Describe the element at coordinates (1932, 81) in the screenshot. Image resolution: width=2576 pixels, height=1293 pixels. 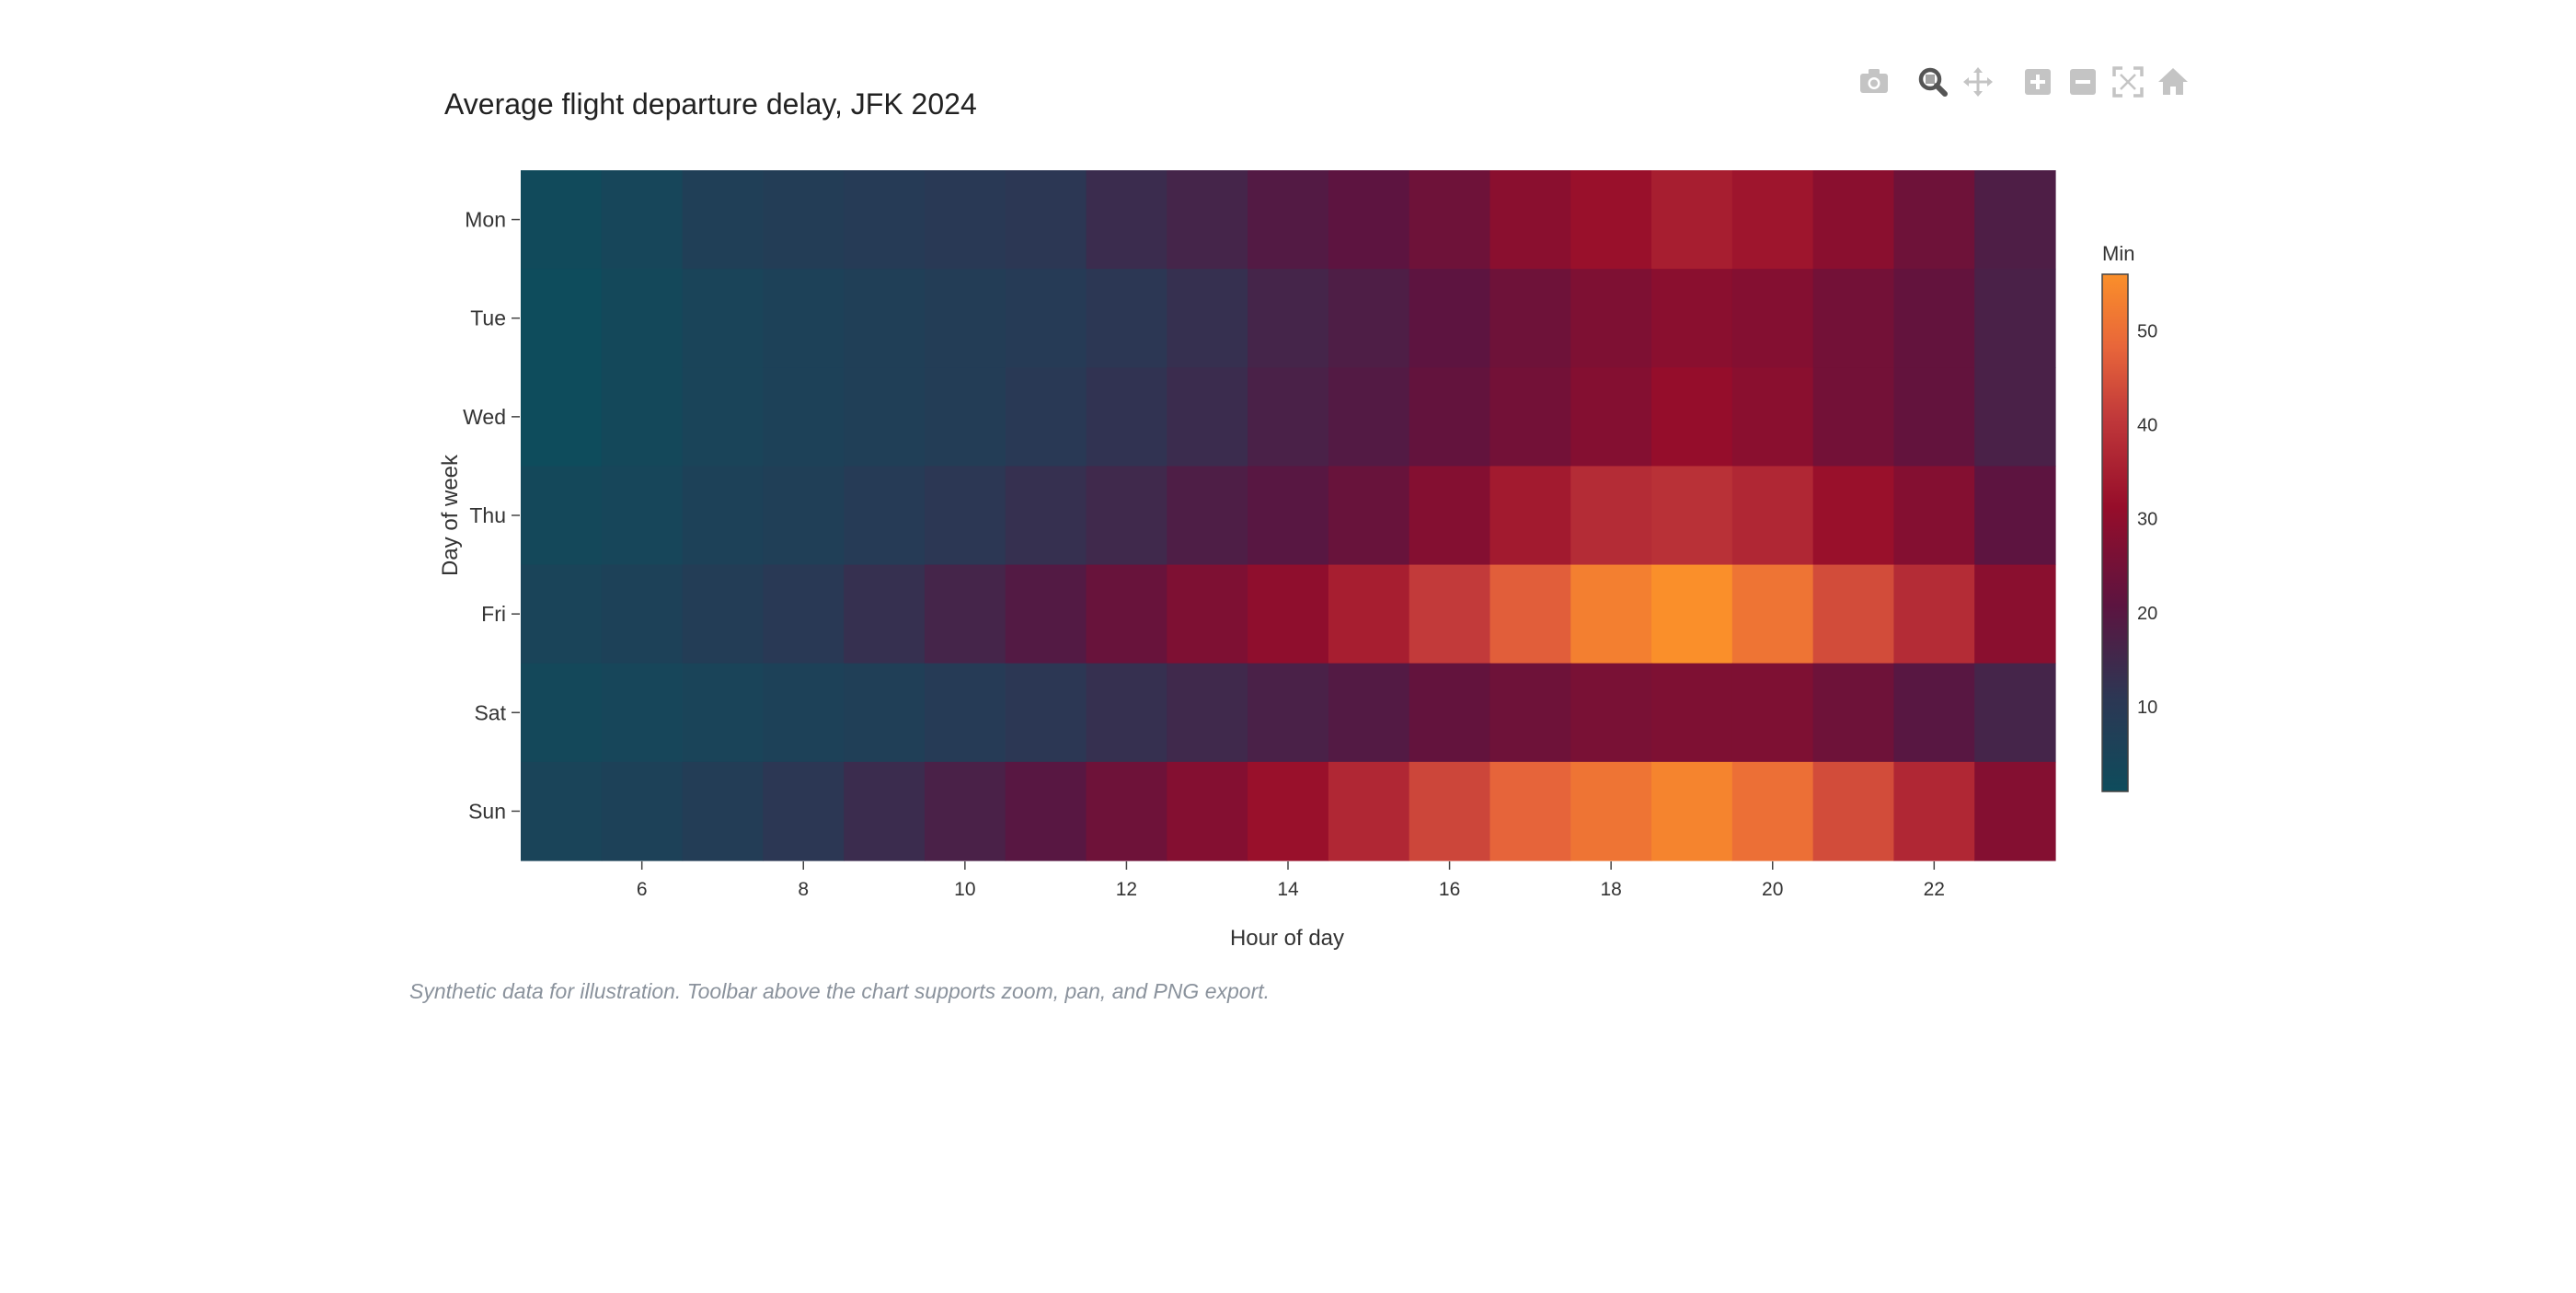
I see `zoom-icon` at that location.